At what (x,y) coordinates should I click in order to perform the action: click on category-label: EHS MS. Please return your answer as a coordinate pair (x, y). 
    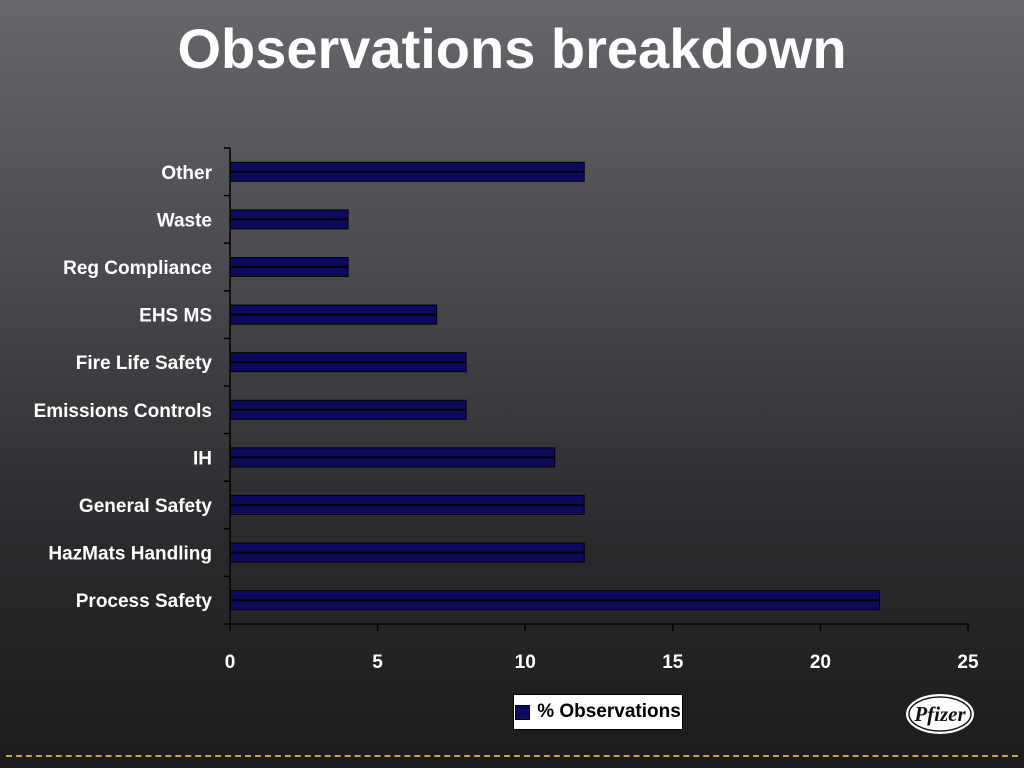
    Looking at the image, I should click on (175, 316).